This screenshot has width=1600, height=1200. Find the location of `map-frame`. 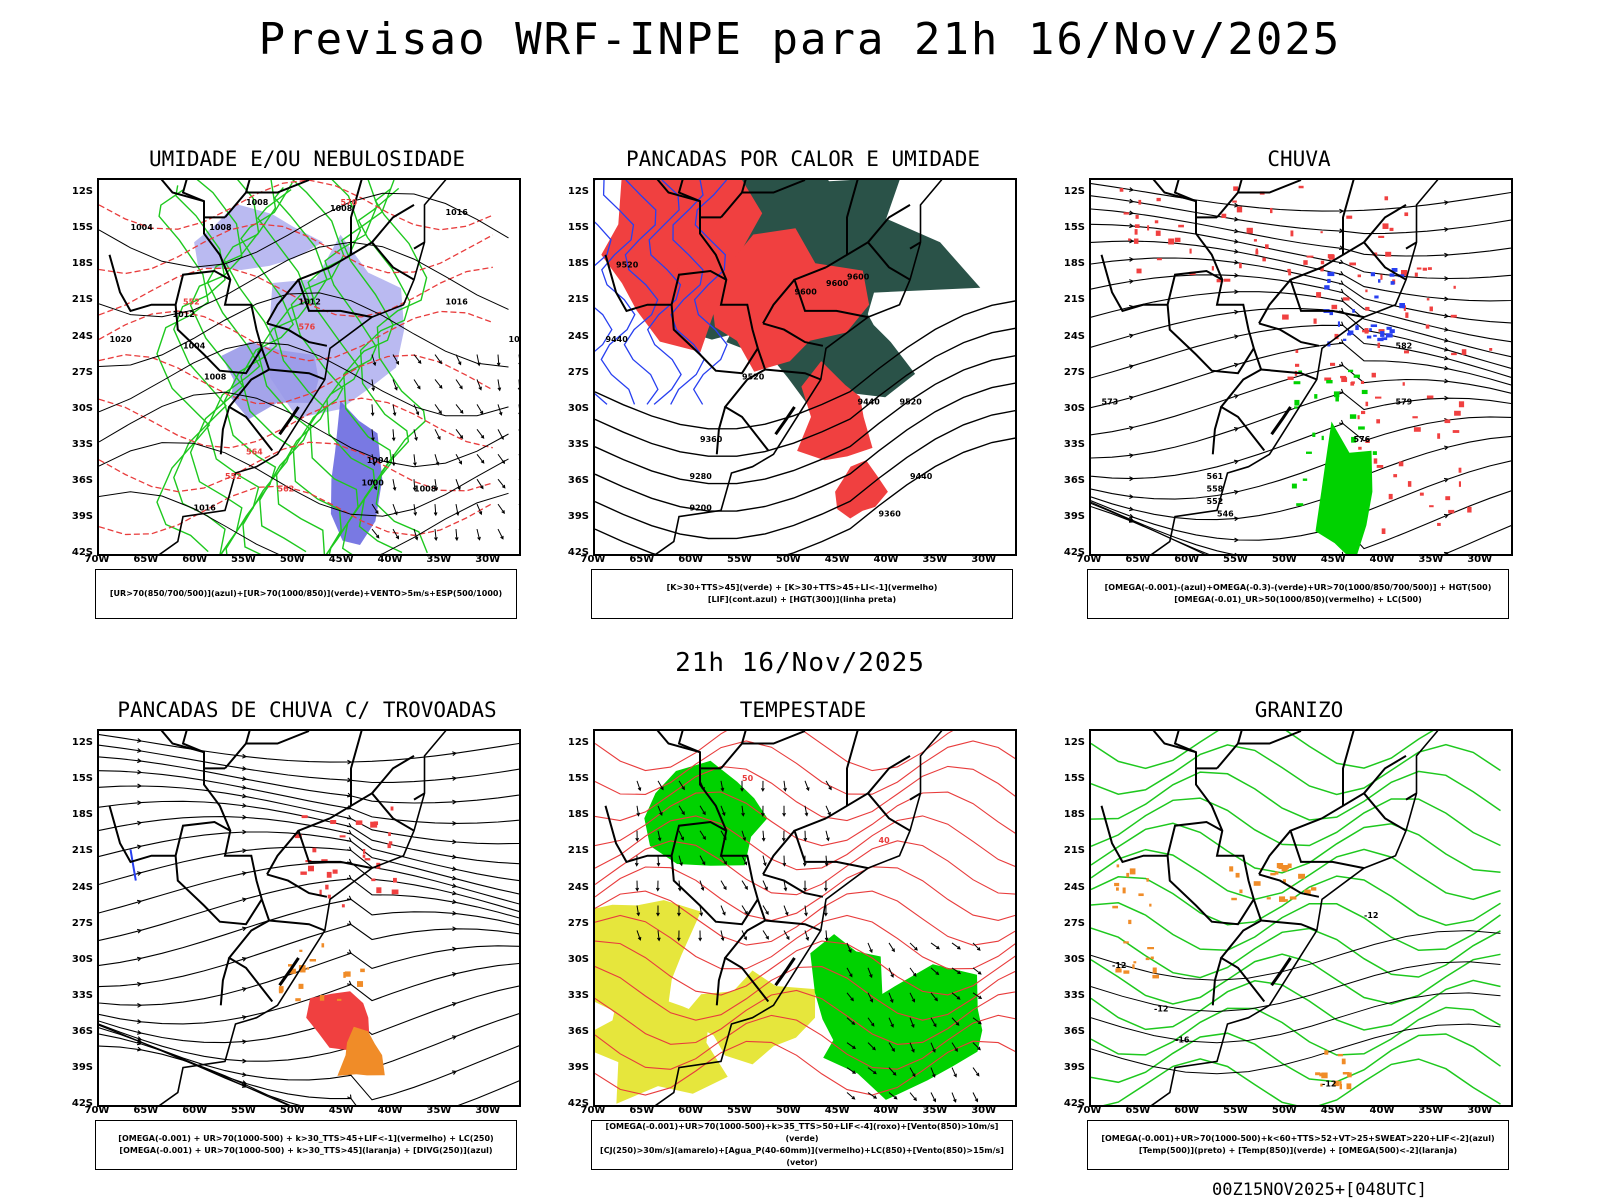

map-frame is located at coordinates (309, 918).